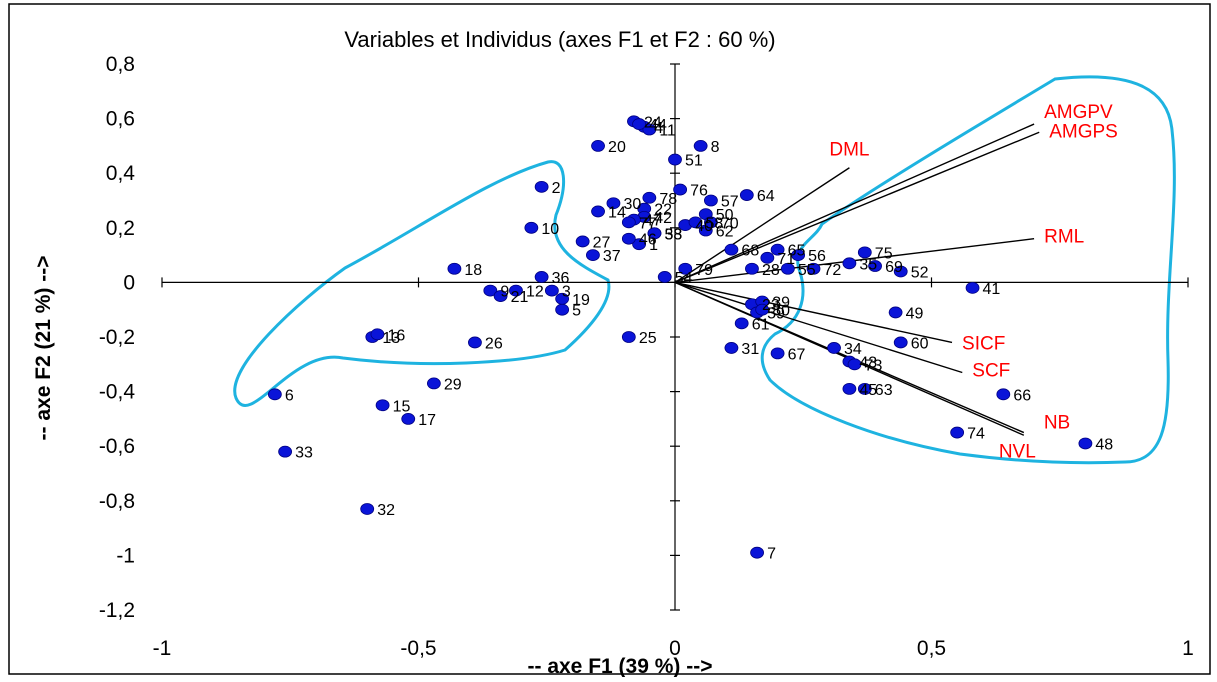 This screenshot has width=1217, height=682. What do you see at coordinates (162, 648) in the screenshot?
I see `x-tick-label: -1` at bounding box center [162, 648].